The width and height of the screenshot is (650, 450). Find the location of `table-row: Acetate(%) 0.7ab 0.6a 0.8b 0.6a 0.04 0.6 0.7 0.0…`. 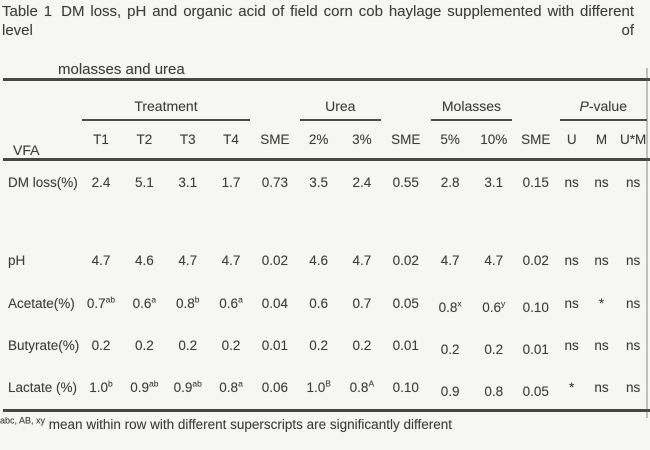

table-row: Acetate(%) 0.7ab 0.6a 0.8b 0.6a 0.04 0.6 0.7 0.0… is located at coordinates (326, 303).